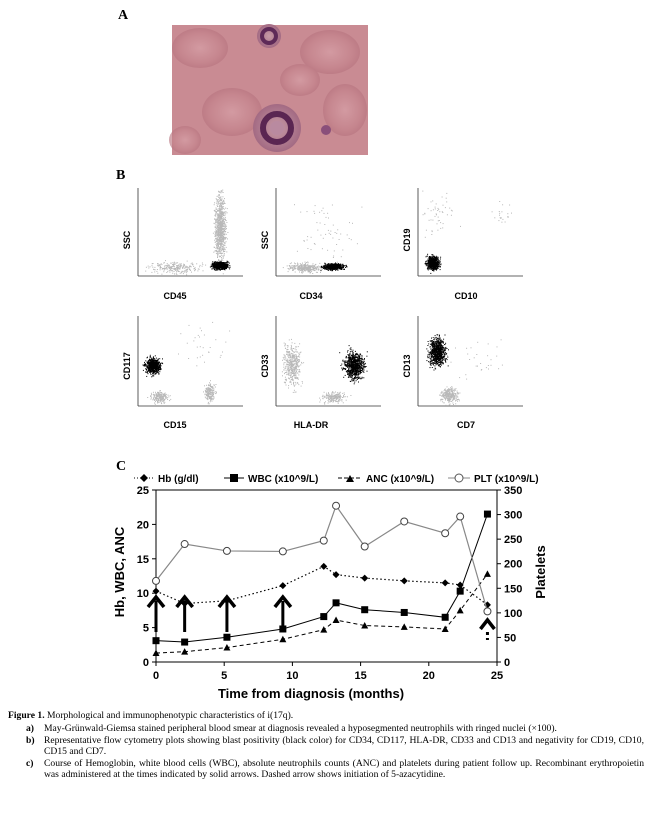  I want to click on ytick-left: 20, so click(143, 525).